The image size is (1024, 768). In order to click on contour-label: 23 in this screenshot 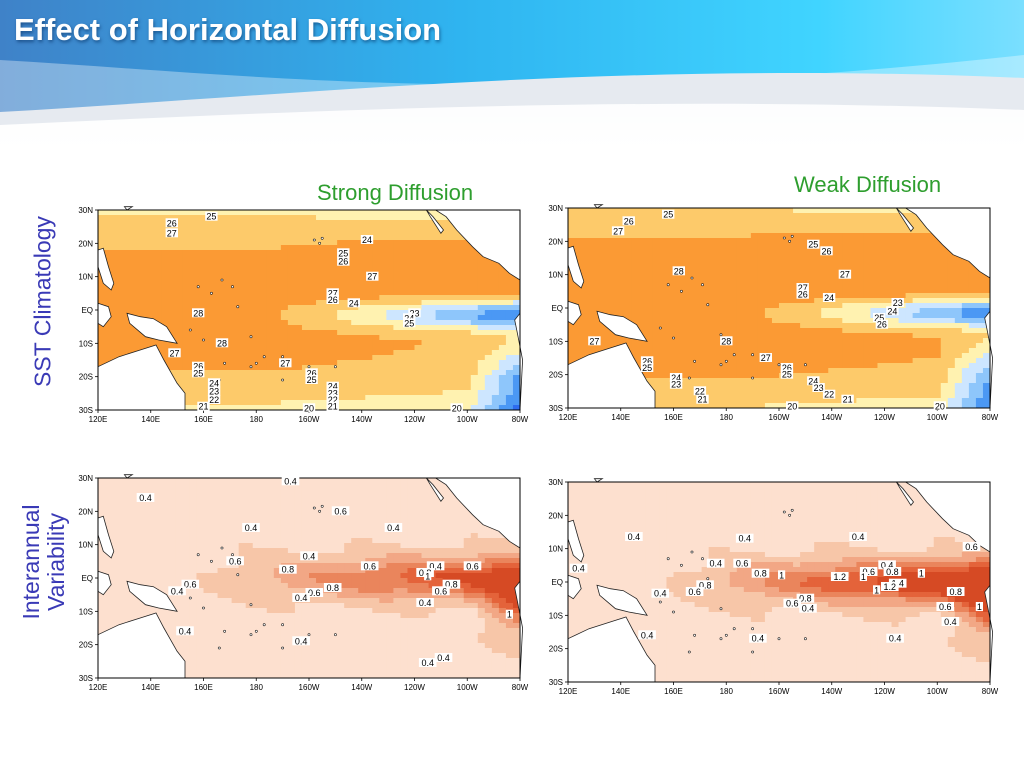, I will do `click(333, 393)`.